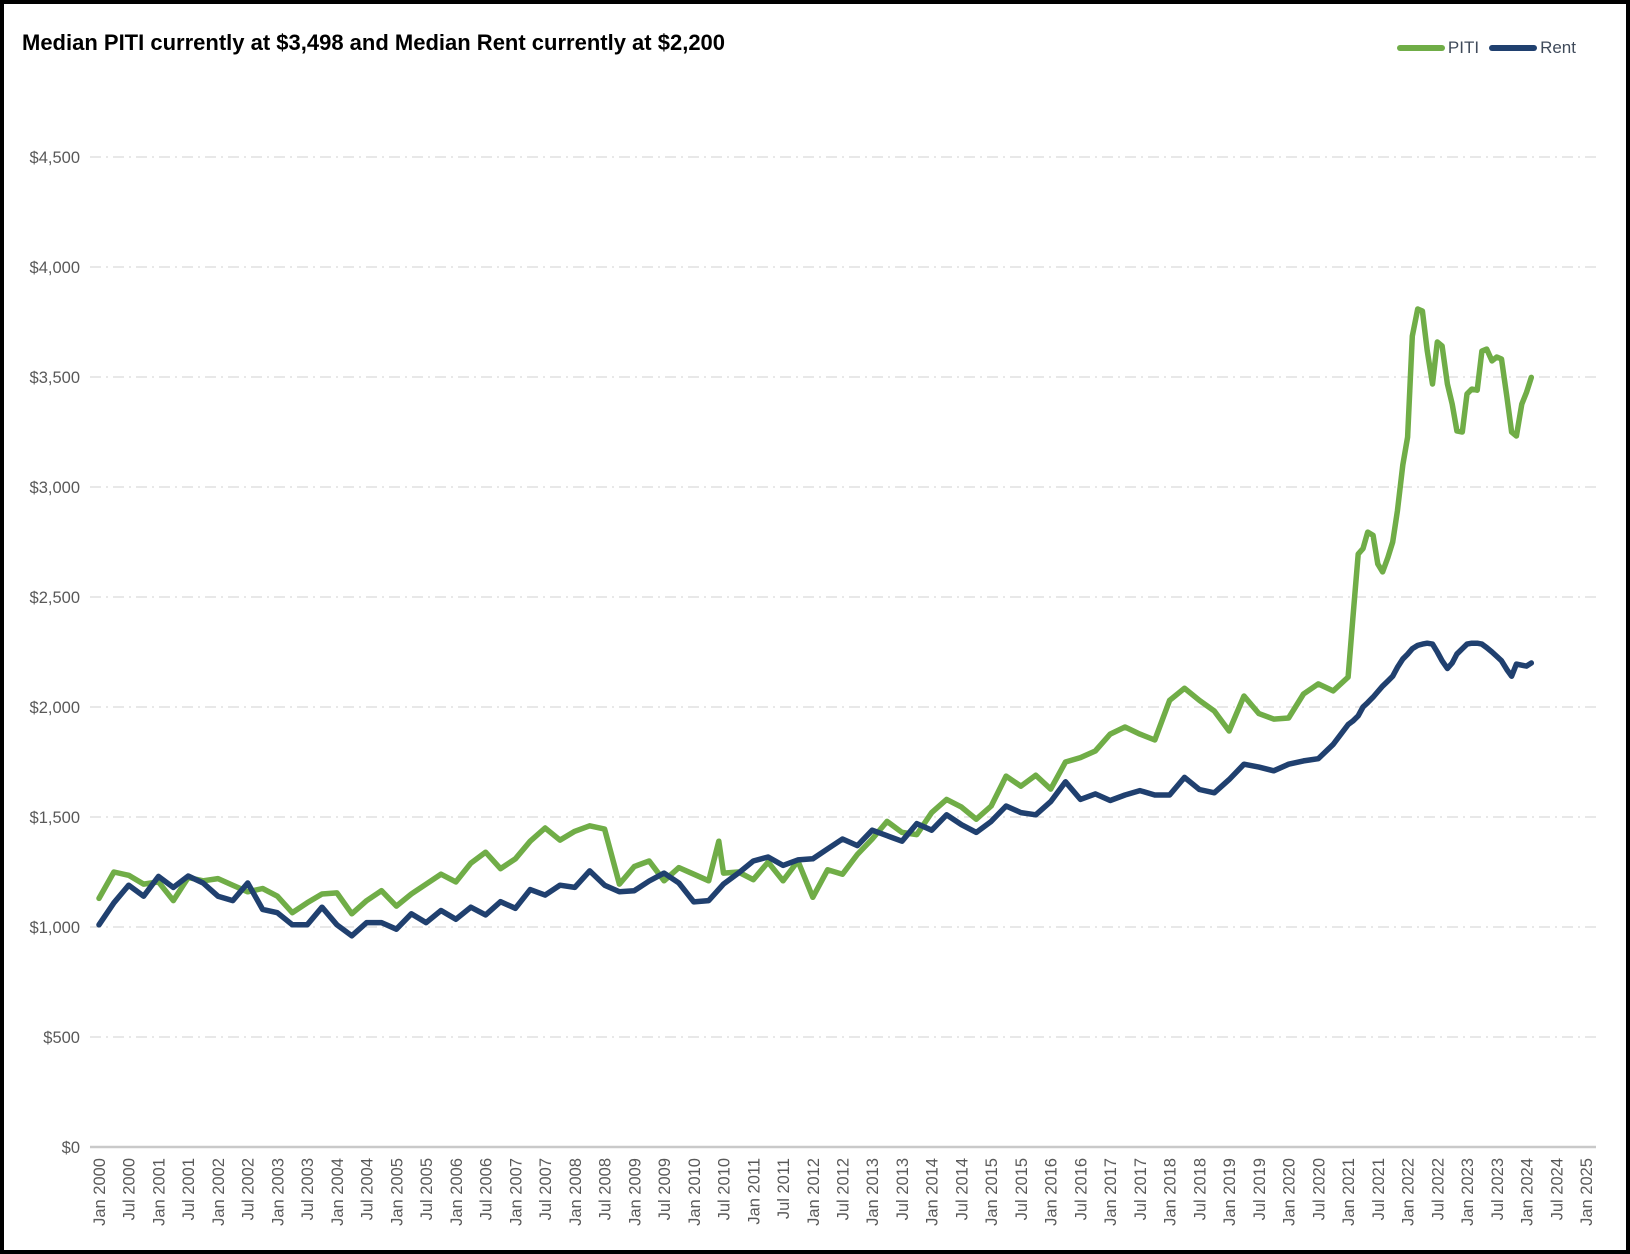 This screenshot has height=1254, width=1630. Describe the element at coordinates (1468, 1192) in the screenshot. I see `x-tick-label: Jan 2023` at that location.